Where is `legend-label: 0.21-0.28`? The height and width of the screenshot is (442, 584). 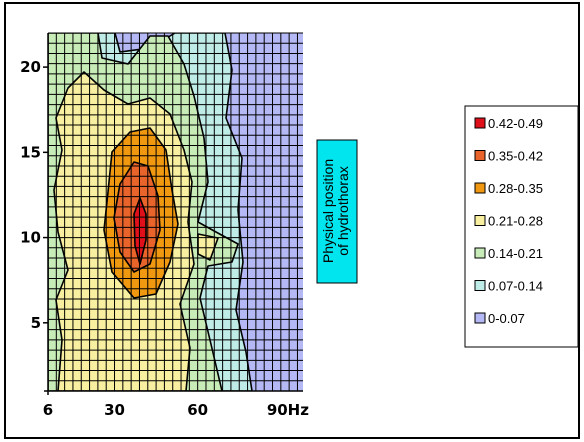 legend-label: 0.21-0.28 is located at coordinates (515, 221).